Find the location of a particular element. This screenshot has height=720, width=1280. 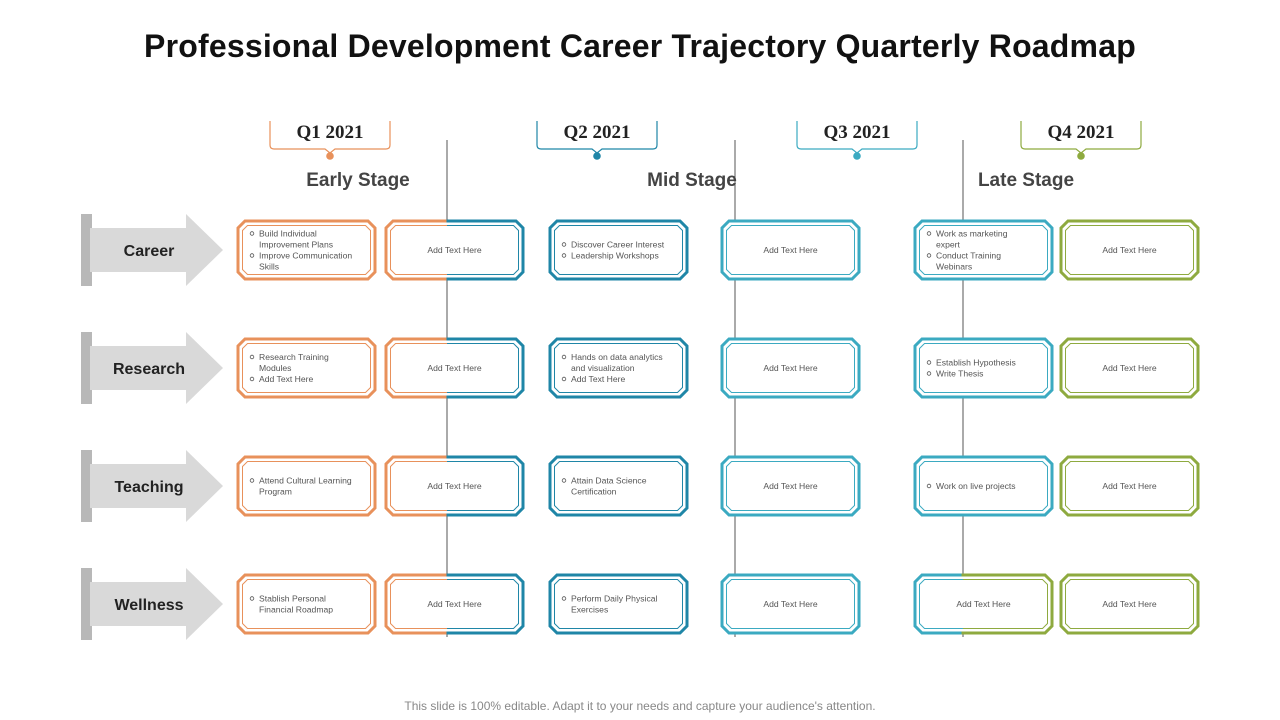

row-label: Career is located at coordinates (149, 251).